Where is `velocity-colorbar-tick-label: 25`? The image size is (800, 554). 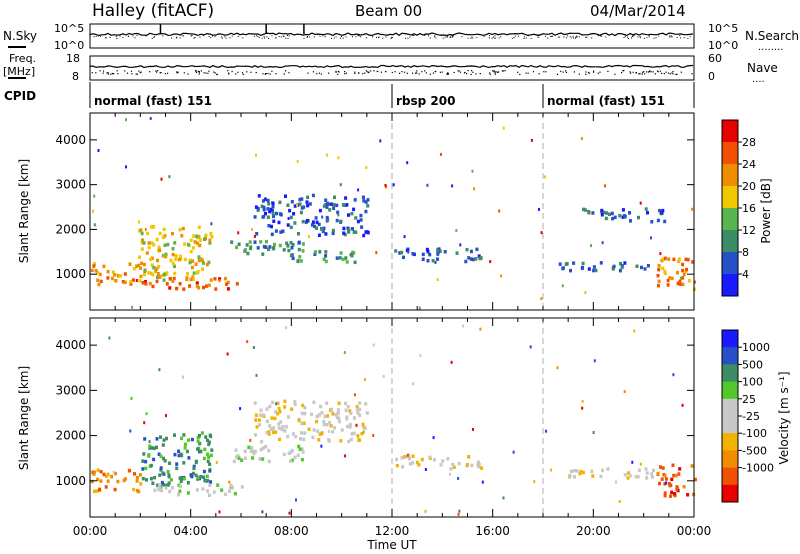
velocity-colorbar-tick-label: 25 is located at coordinates (749, 399).